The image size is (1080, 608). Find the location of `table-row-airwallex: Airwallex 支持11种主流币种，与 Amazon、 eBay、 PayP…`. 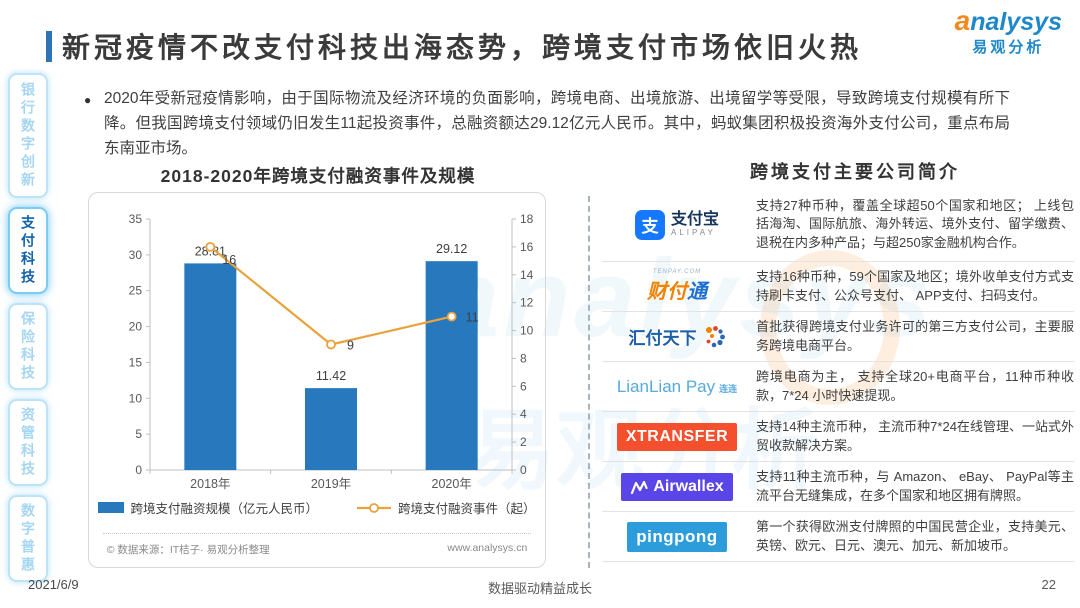

table-row-airwallex: Airwallex 支持11种主流币种，与 Amazon、 eBay、 PayP… is located at coordinates (838, 487).